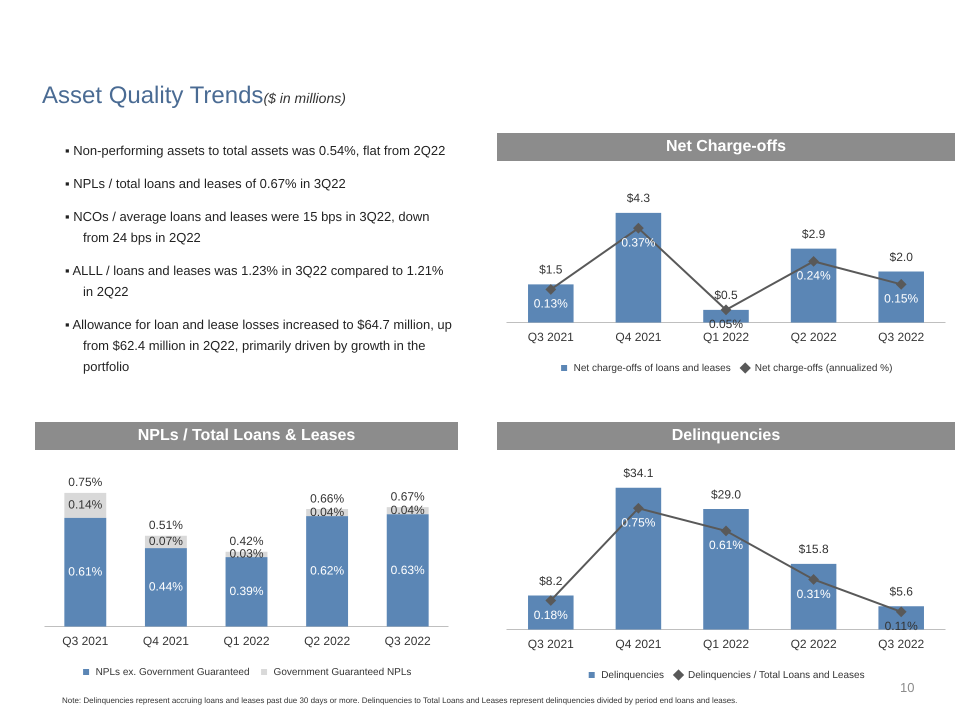  Describe the element at coordinates (813, 549) in the screenshot. I see `data-label: $15.8` at that location.